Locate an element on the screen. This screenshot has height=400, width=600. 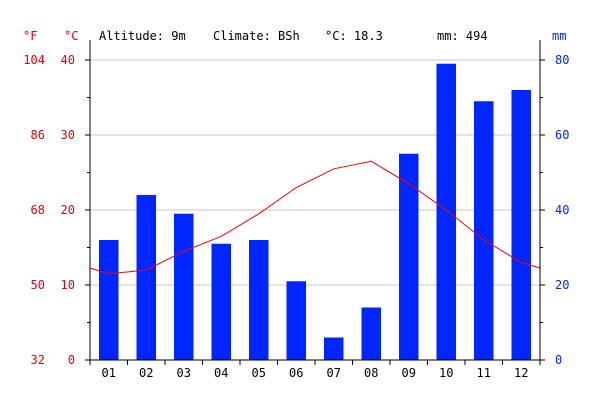
month-label: 05 is located at coordinates (259, 373).